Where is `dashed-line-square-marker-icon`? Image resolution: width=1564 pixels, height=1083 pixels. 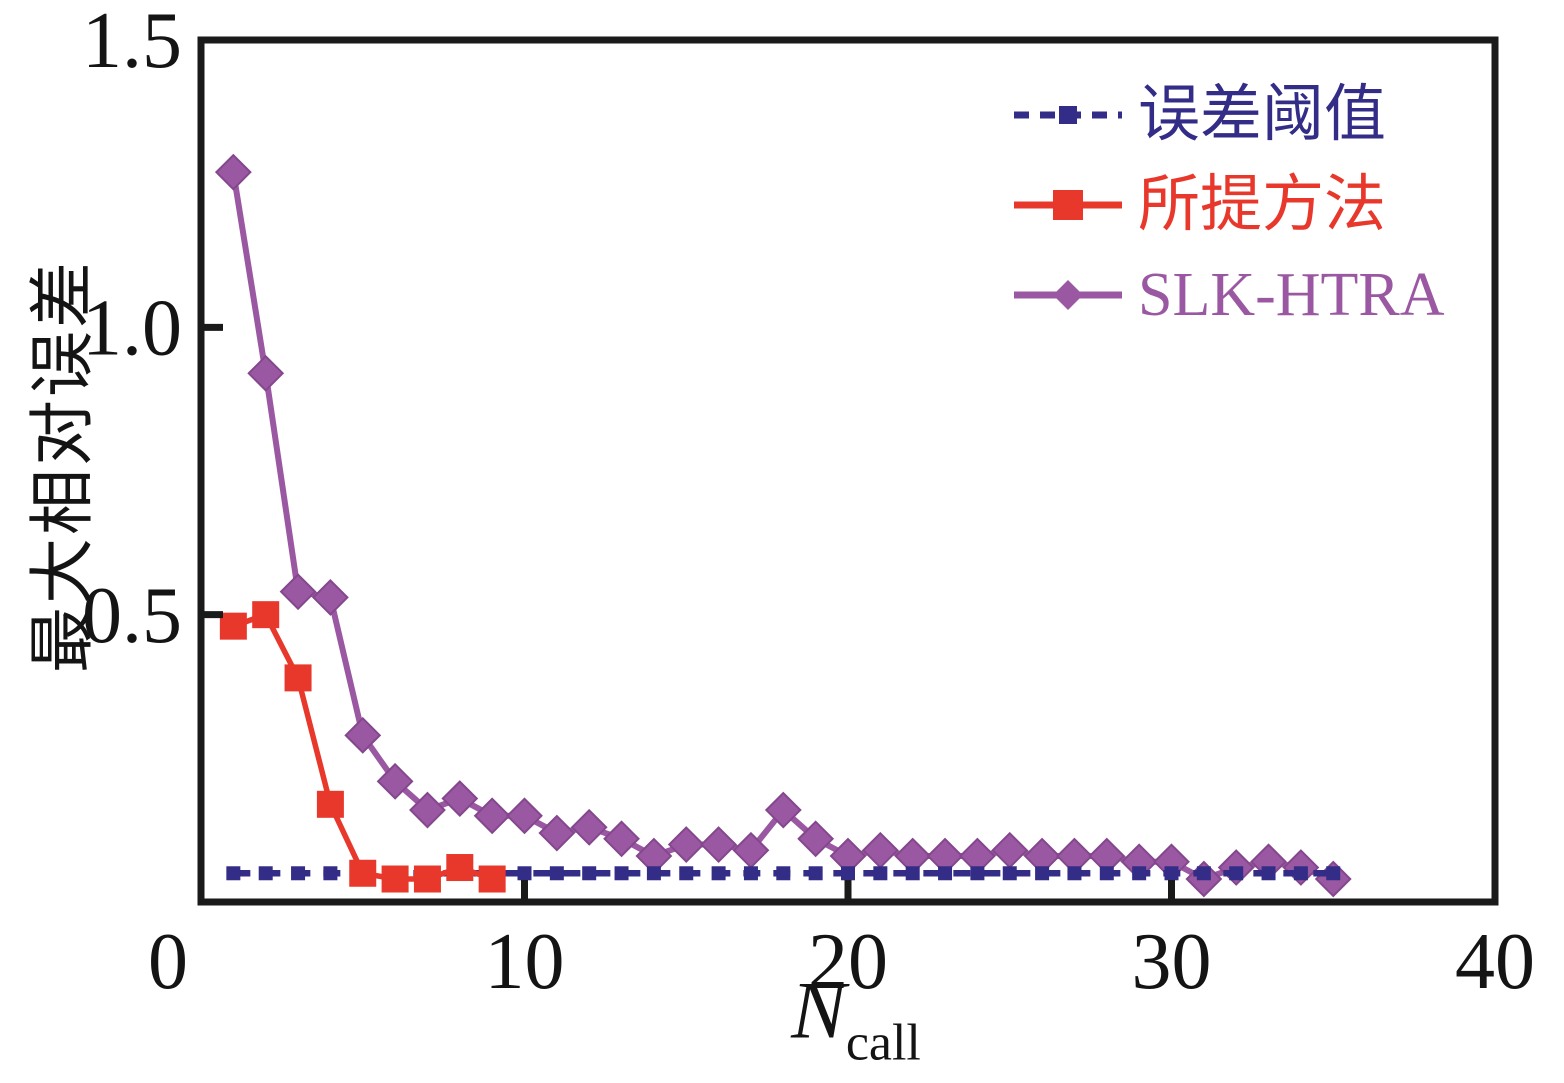
dashed-line-square-marker-icon is located at coordinates (1068, 115).